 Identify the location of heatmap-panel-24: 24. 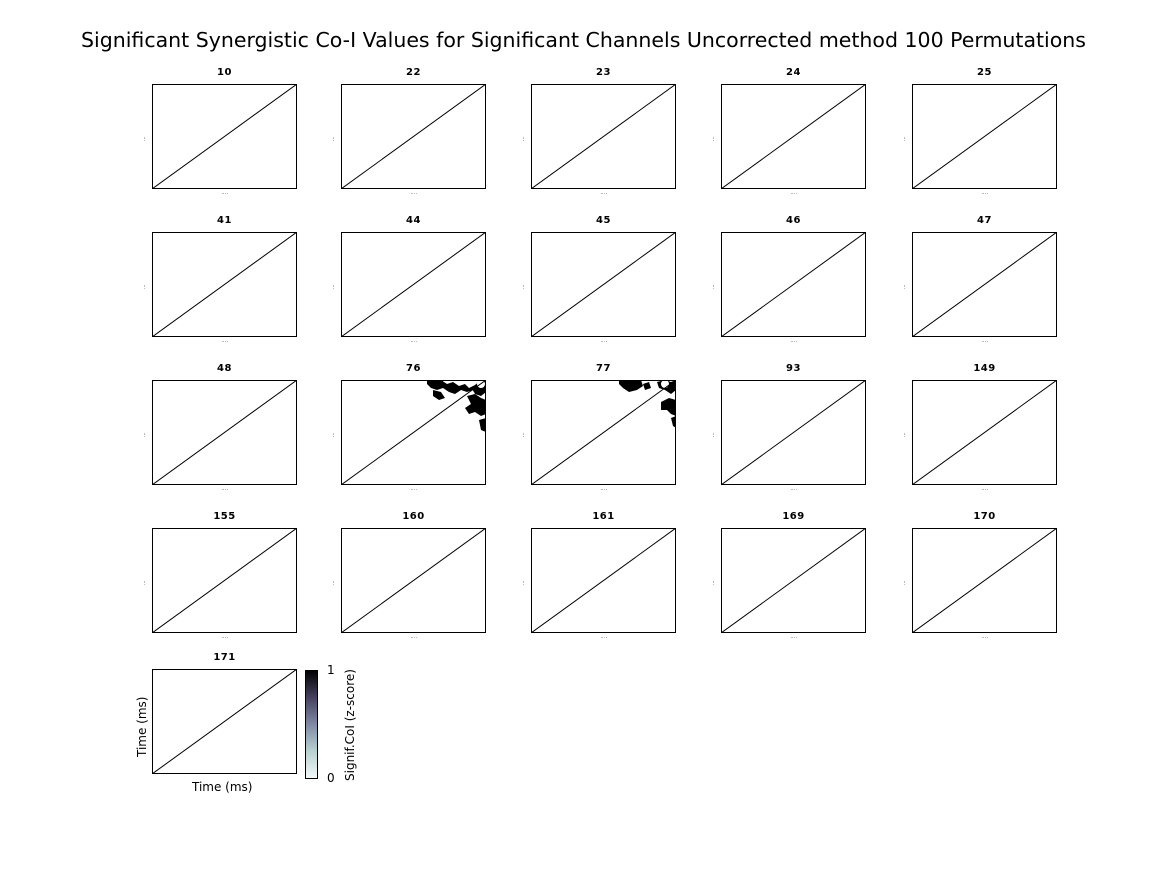
(789, 130).